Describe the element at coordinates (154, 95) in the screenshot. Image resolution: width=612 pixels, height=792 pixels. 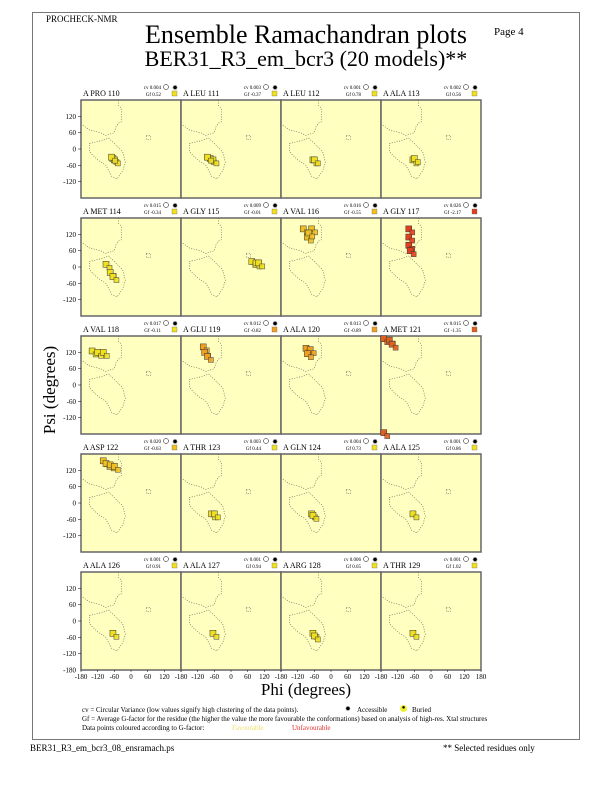
I see `gf-value: Gf 0.52` at that location.